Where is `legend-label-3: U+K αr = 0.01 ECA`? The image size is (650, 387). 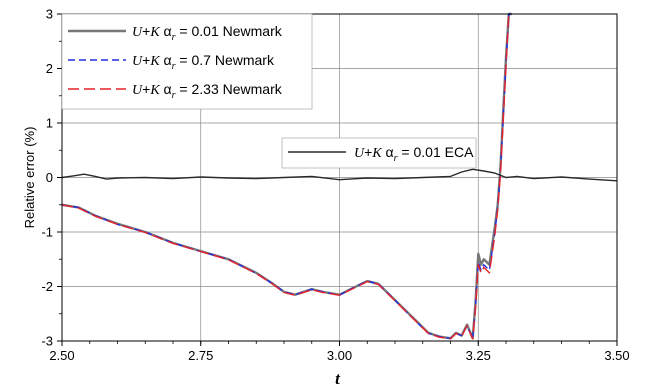
legend-label-3: U+K αr = 0.01 ECA is located at coordinates (414, 154).